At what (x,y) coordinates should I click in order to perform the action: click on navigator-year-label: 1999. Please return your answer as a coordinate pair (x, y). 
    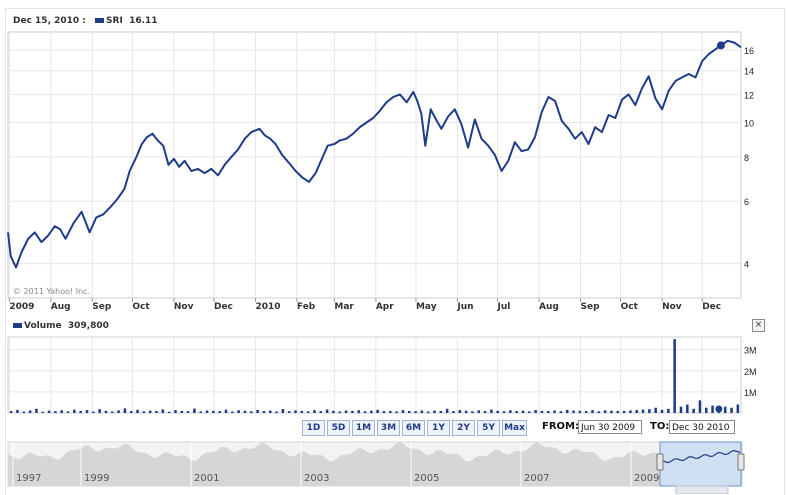
    Looking at the image, I should click on (97, 478).